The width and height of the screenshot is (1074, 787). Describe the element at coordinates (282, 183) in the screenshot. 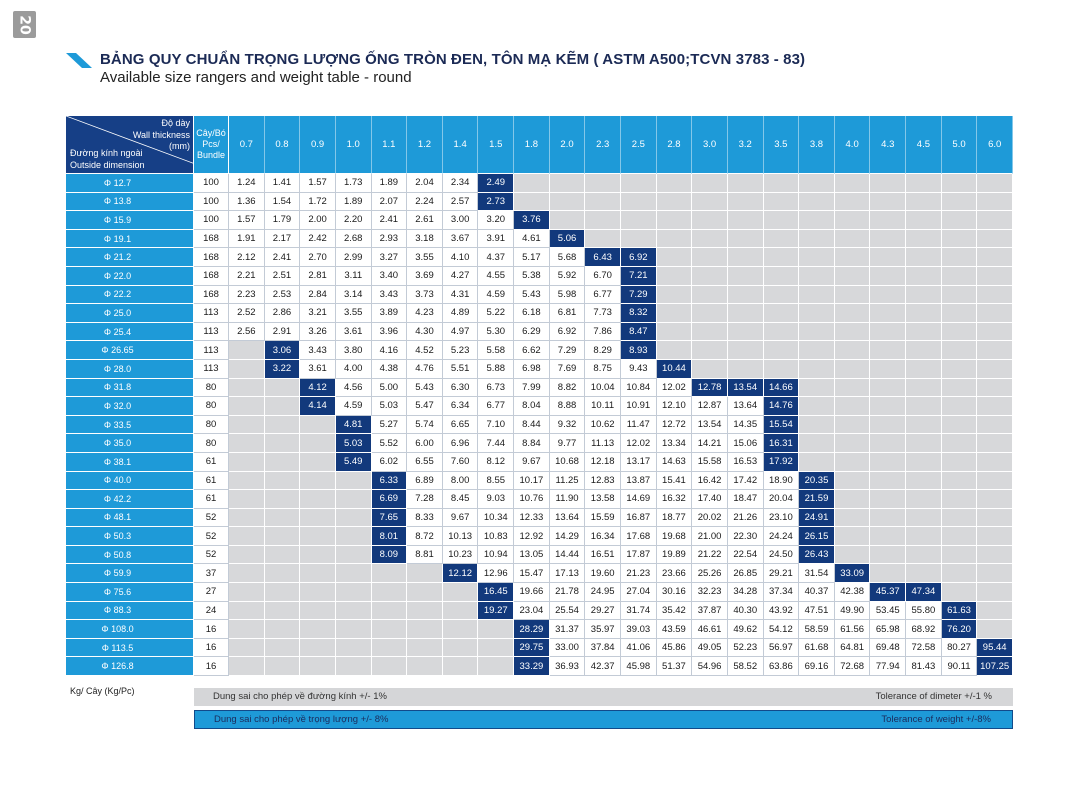

I see `weight-cell: 1.41` at that location.